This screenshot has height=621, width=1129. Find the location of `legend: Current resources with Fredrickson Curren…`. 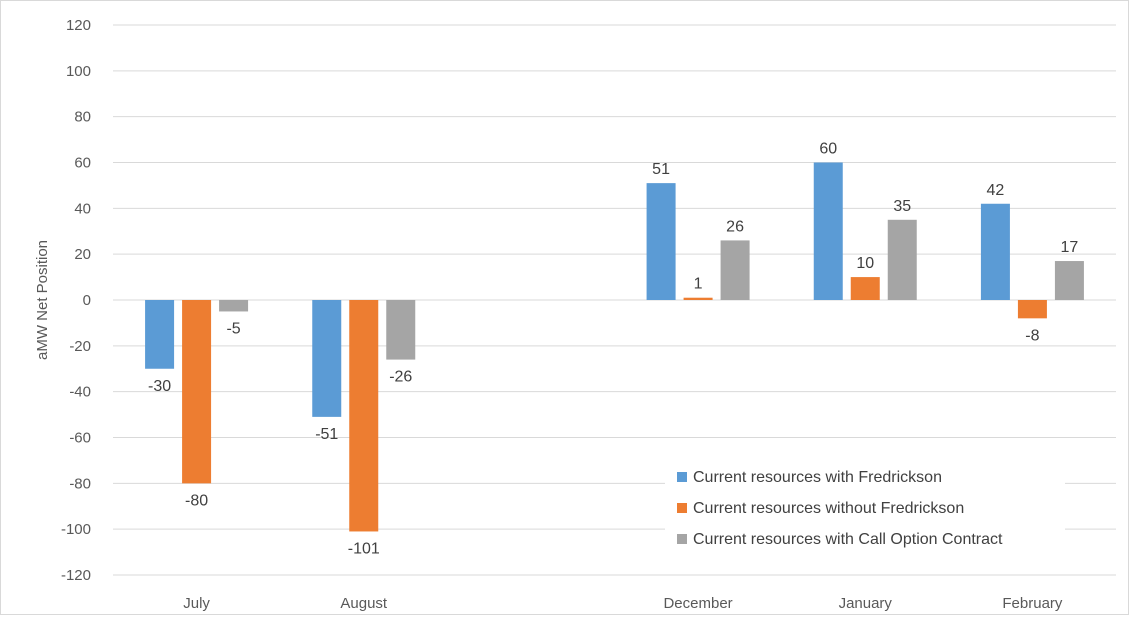

legend: Current resources with Fredrickson Curren… is located at coordinates (865, 506).